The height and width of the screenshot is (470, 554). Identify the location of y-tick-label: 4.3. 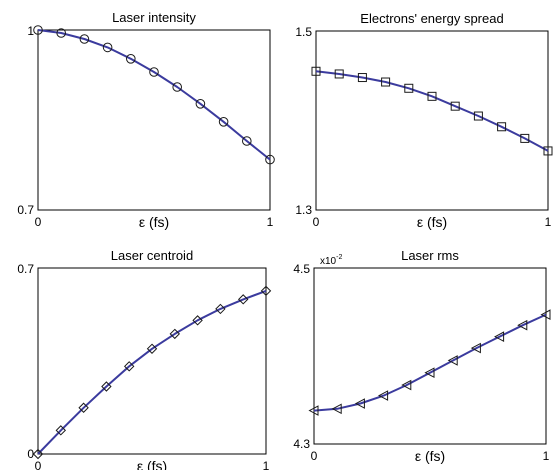
(301, 444).